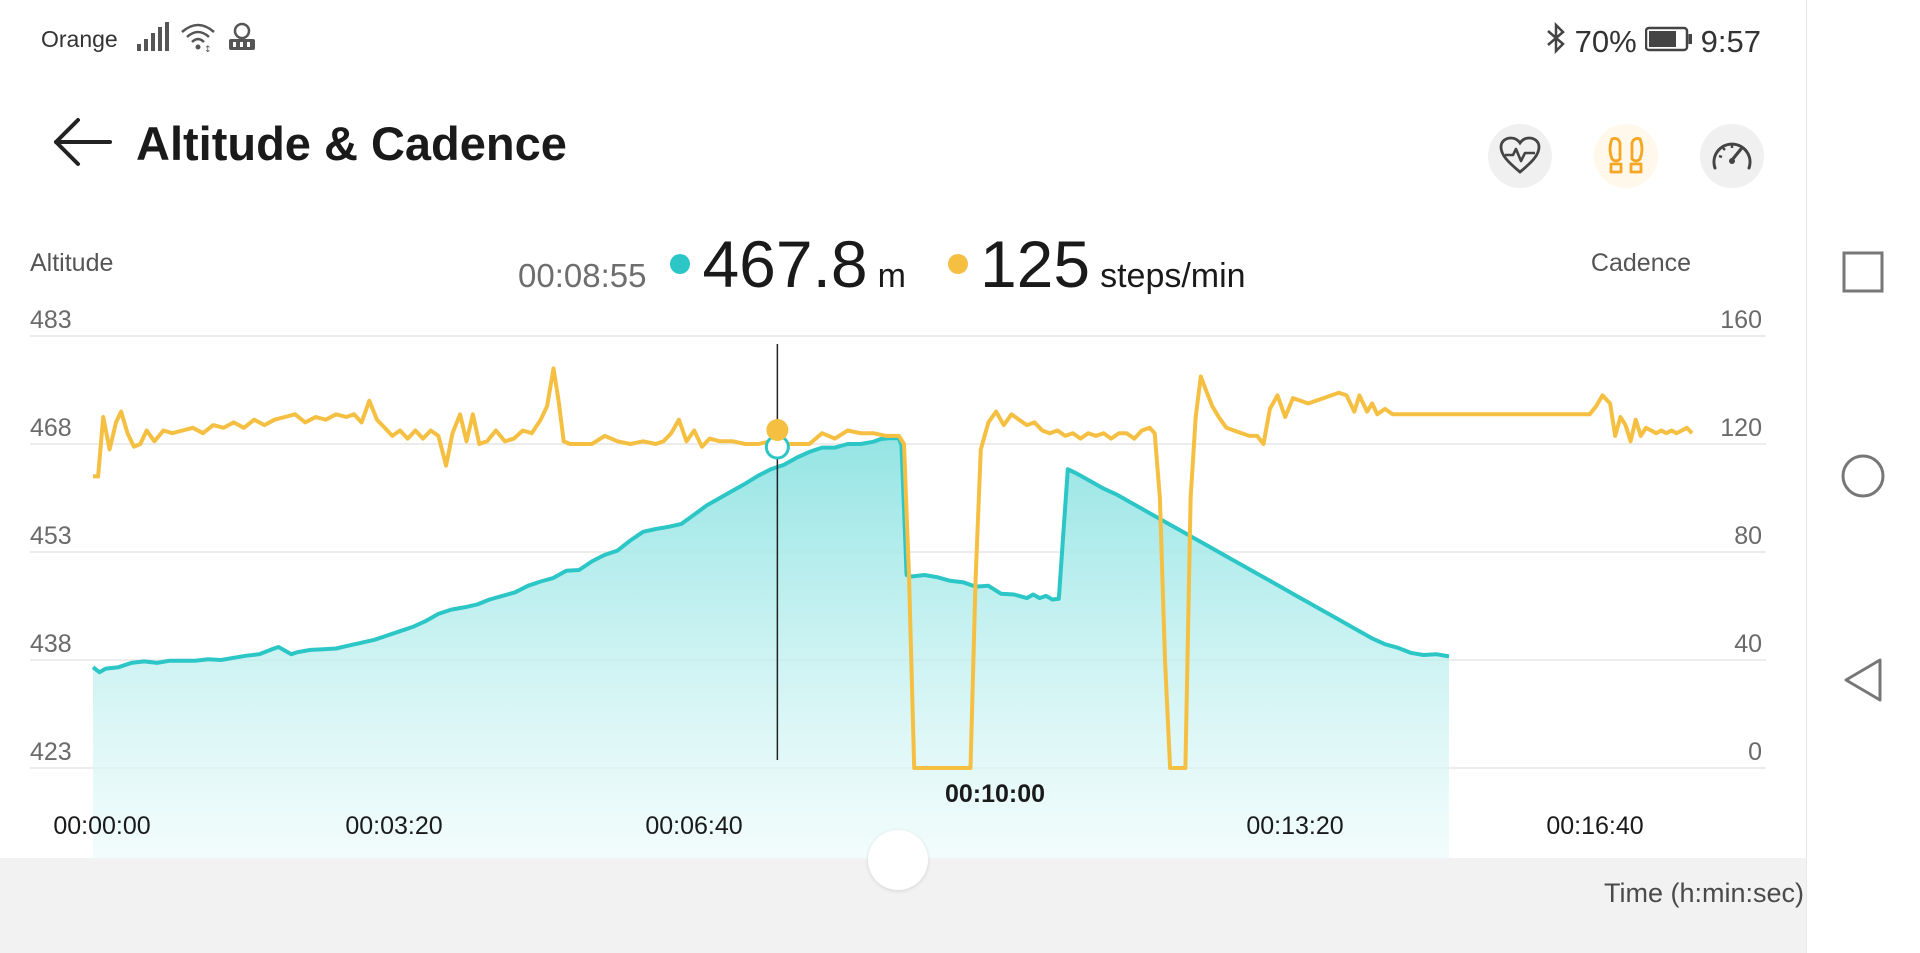 Image resolution: width=1920 pixels, height=953 pixels. Describe the element at coordinates (1741, 320) in the screenshot. I see `right-tick-label: 160` at that location.